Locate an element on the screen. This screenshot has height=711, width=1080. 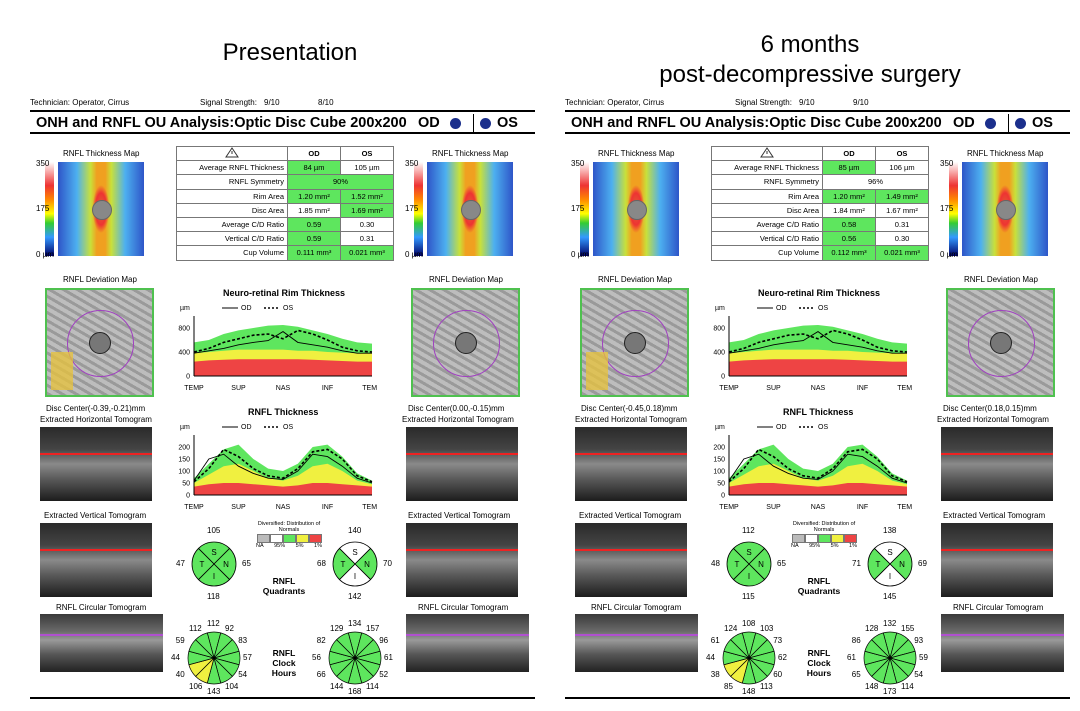
deviation-map-title-os: RNFL Deviation Map is located at coordinates (1001, 279).